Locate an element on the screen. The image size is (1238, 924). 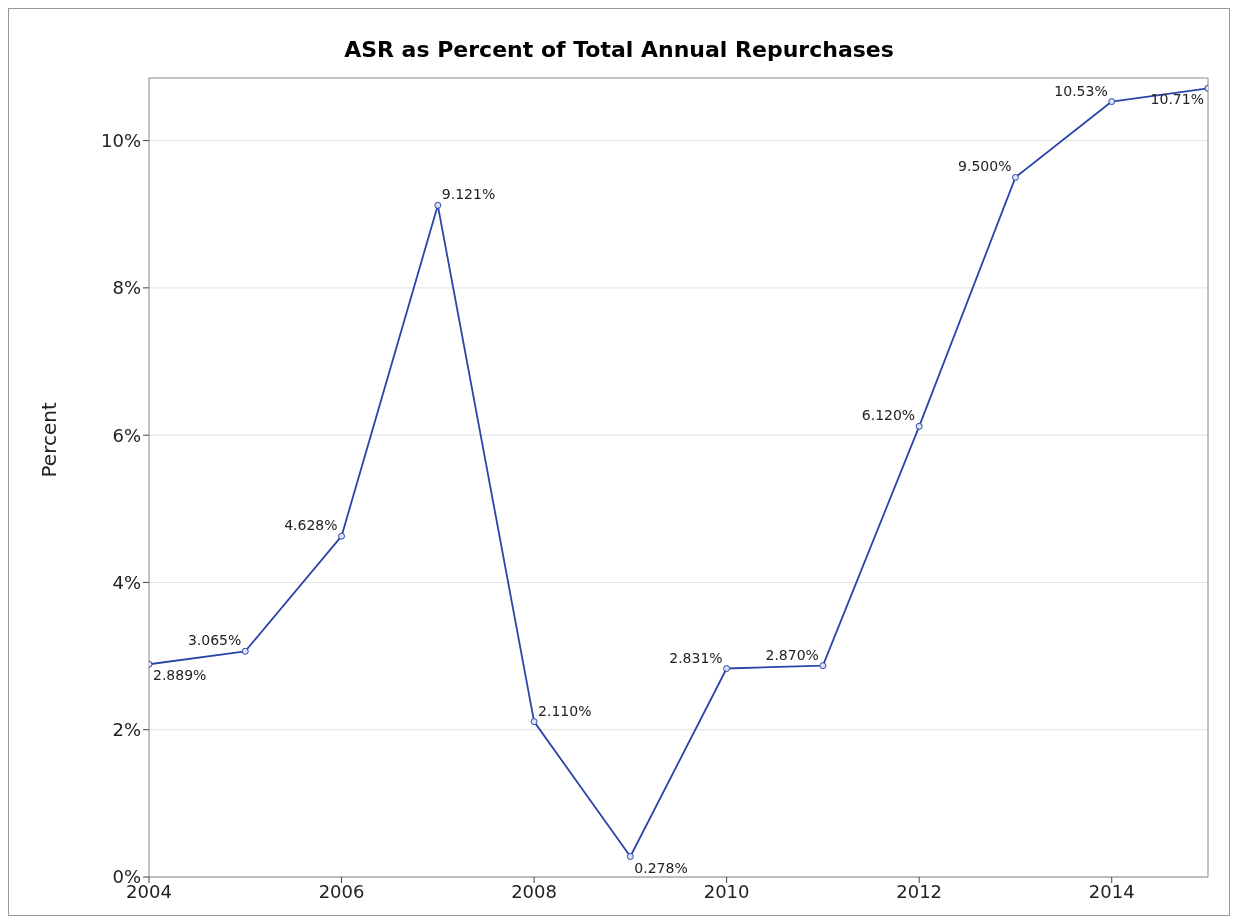
data-label: 9.500% is located at coordinates (985, 166).